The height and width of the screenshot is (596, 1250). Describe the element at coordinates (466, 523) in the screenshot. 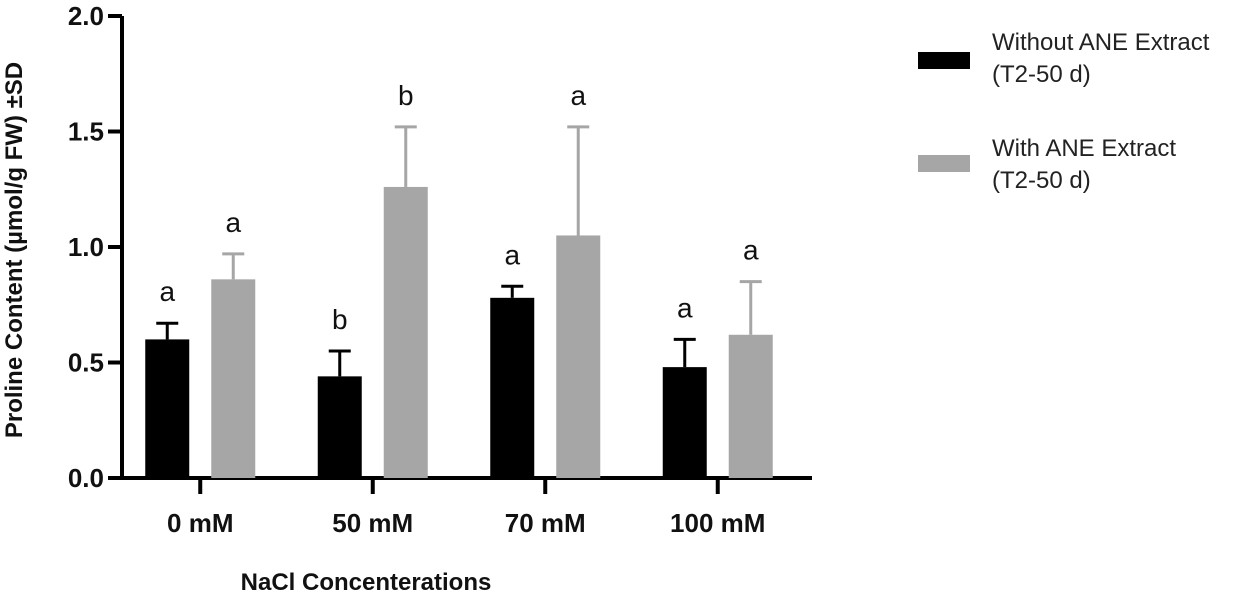

I see `x-category-labels: 0 mM 50 mM 70 mM 100 mM` at that location.